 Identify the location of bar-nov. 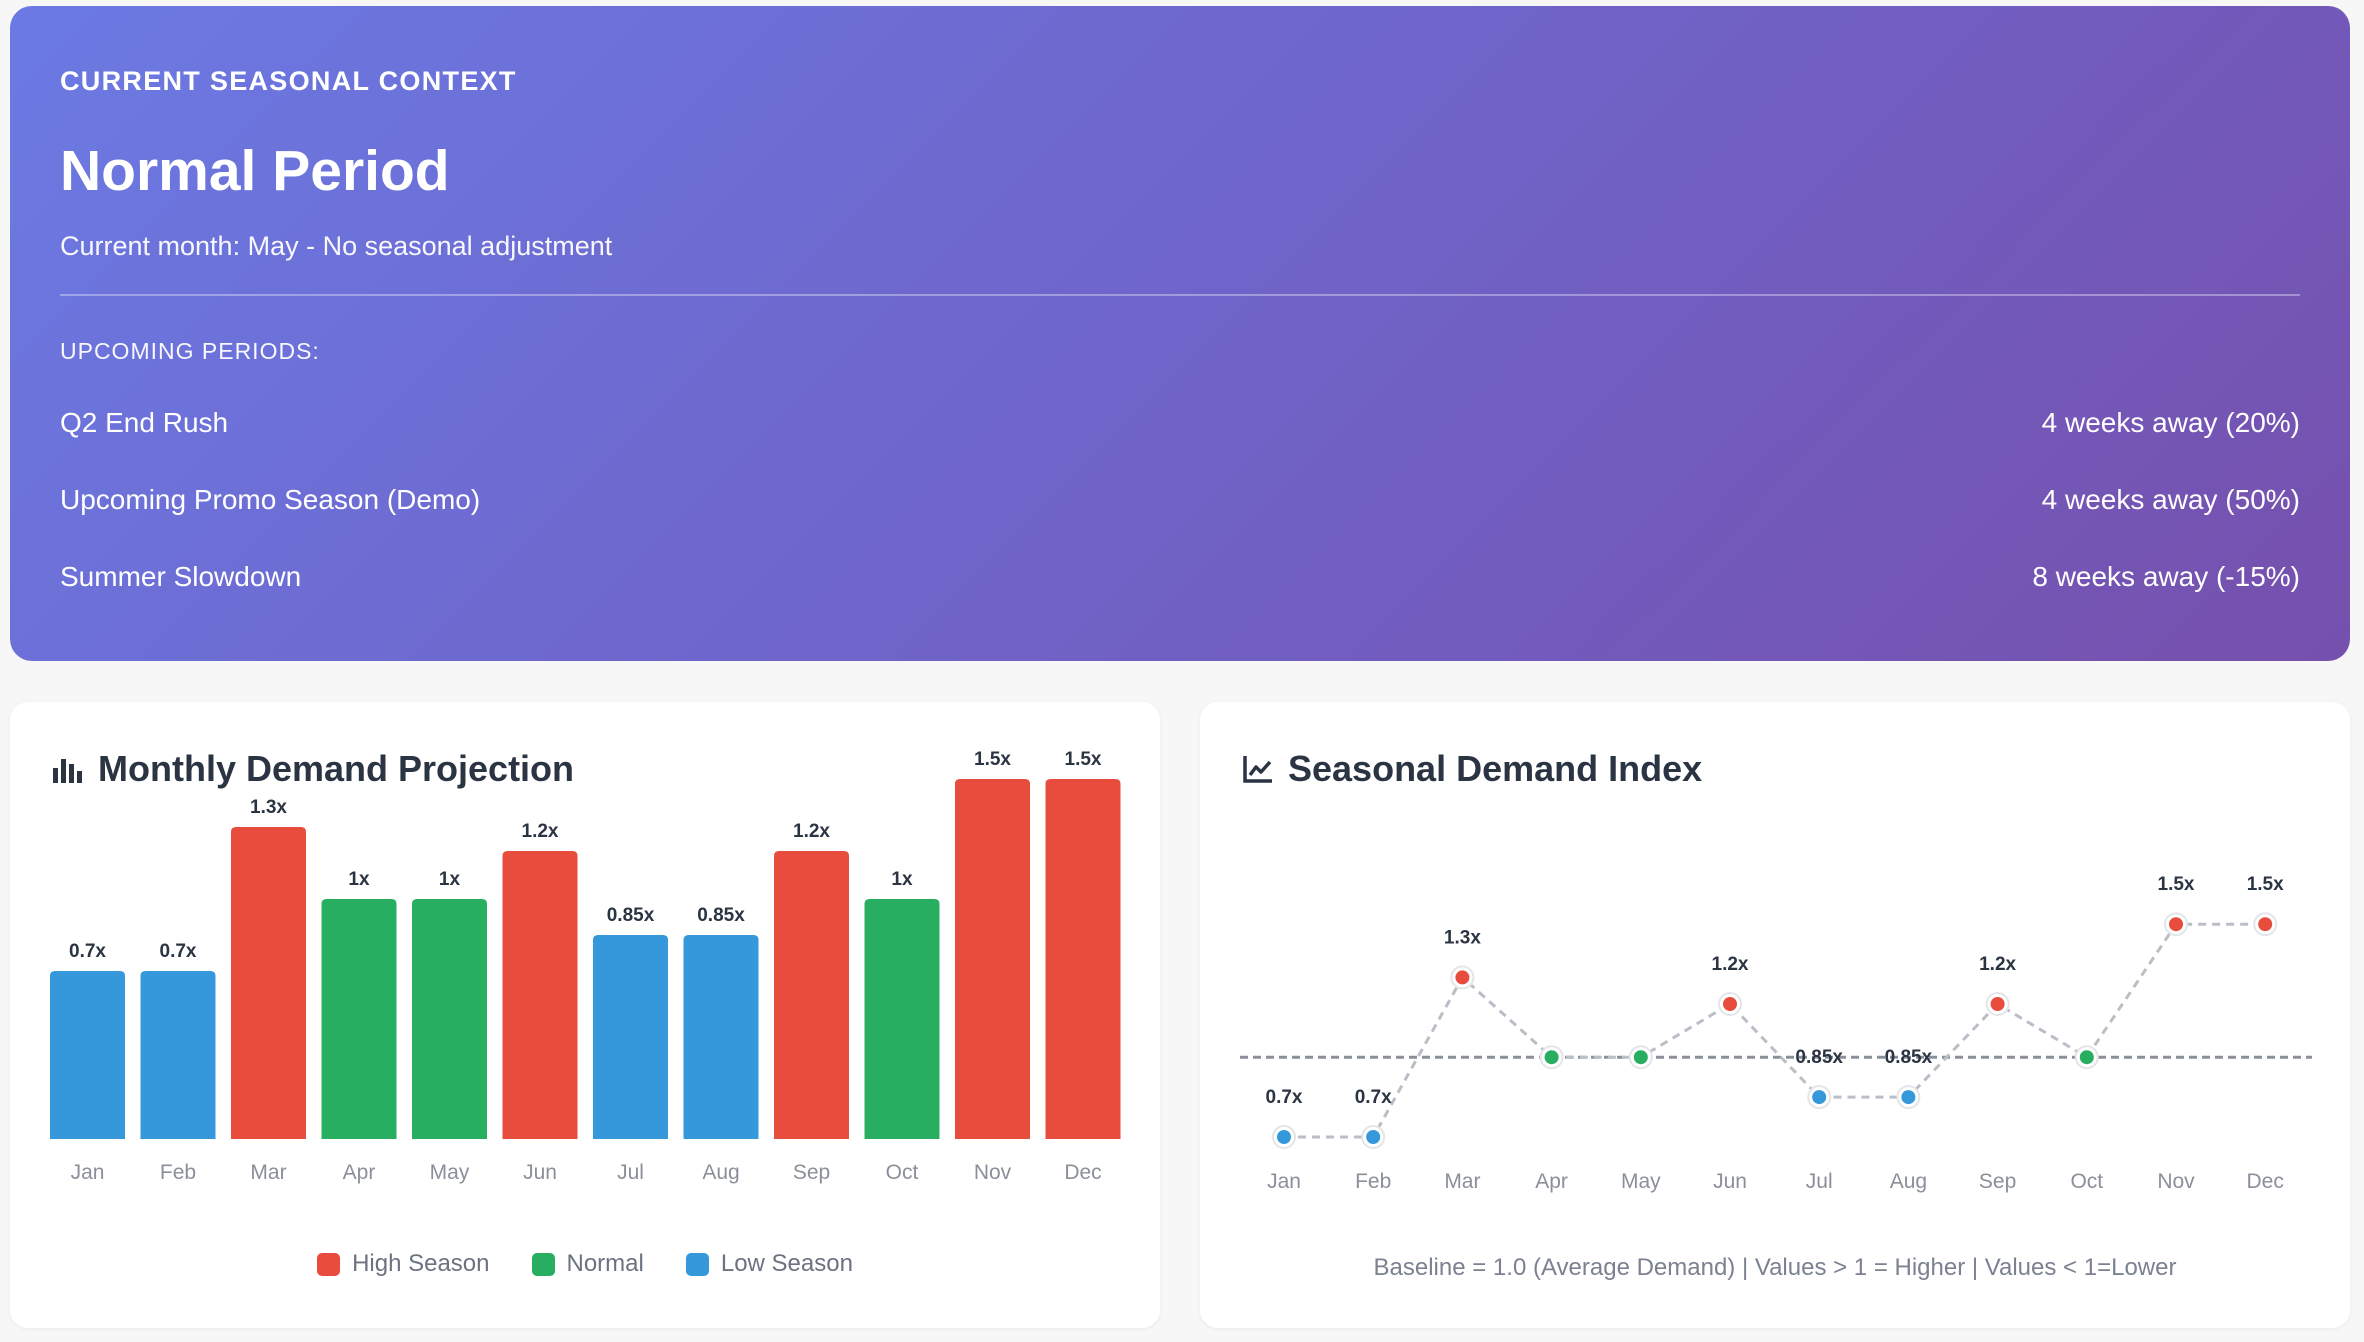
(992, 959).